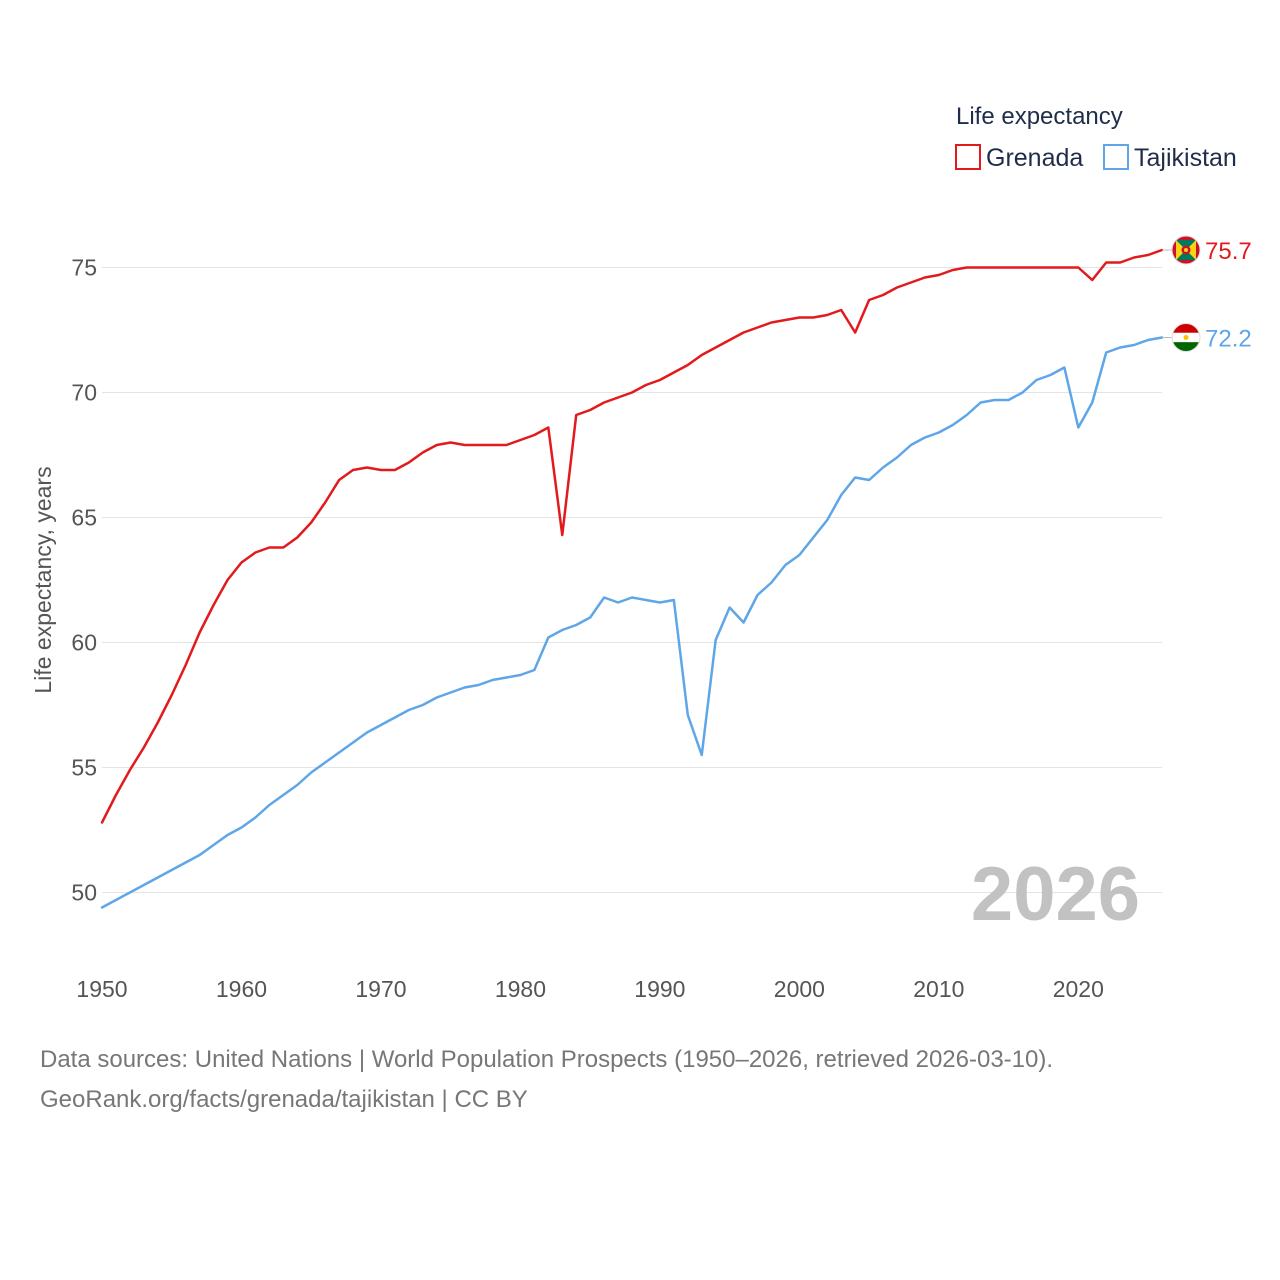 The height and width of the screenshot is (1280, 1280). I want to click on x-tick-label-1950: 1950, so click(101, 989).